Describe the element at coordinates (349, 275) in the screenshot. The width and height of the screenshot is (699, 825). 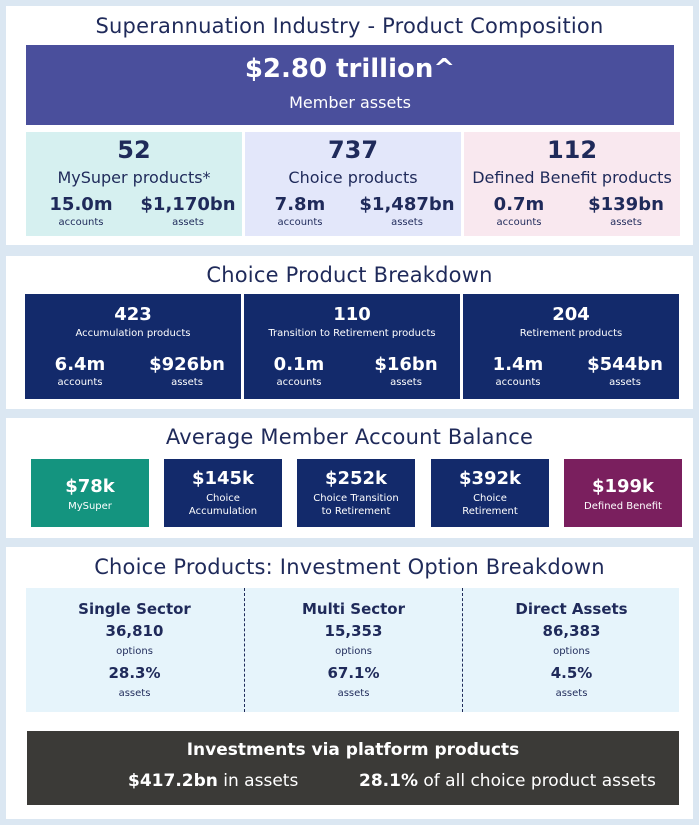
I see `panel-title: Choice Product Breakdown` at that location.